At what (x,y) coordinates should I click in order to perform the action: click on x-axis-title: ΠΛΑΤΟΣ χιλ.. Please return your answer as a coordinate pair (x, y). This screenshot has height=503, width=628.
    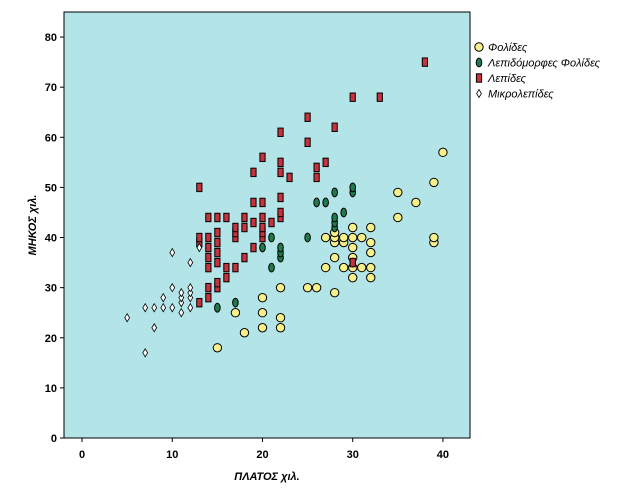
    Looking at the image, I should click on (266, 477).